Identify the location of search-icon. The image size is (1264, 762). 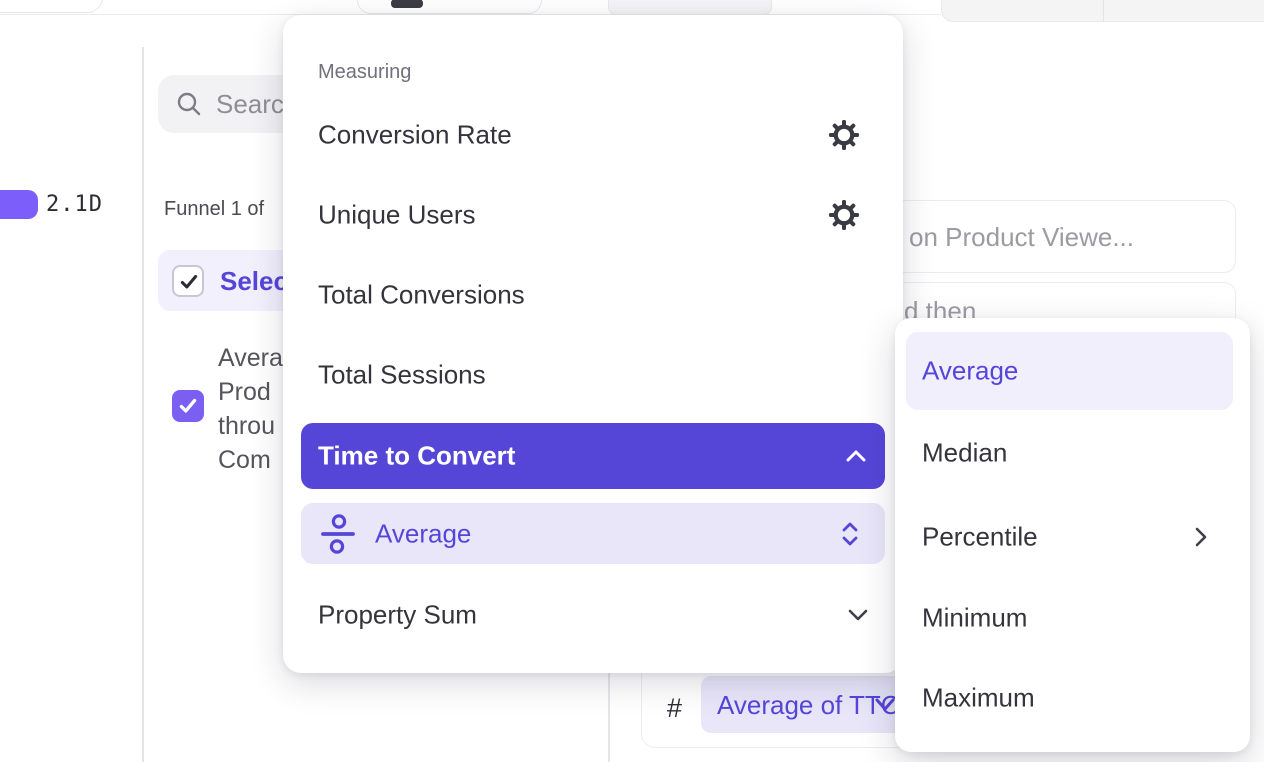
(189, 104).